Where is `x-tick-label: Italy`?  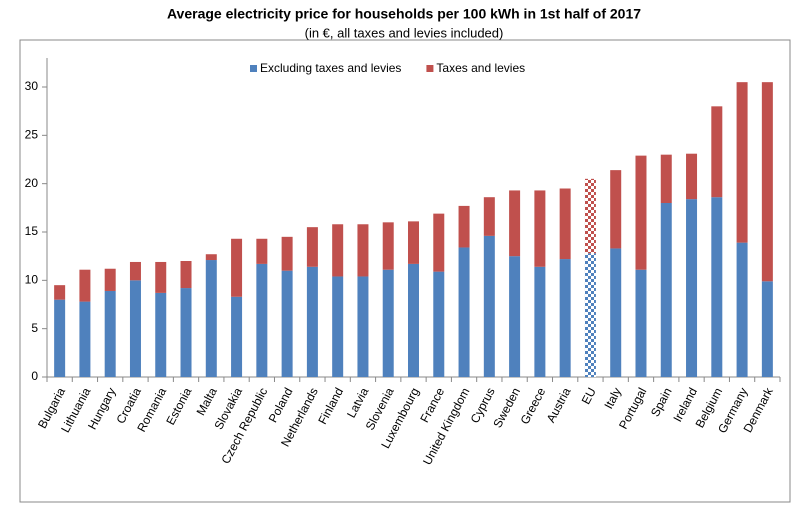
x-tick-label: Italy is located at coordinates (612, 398).